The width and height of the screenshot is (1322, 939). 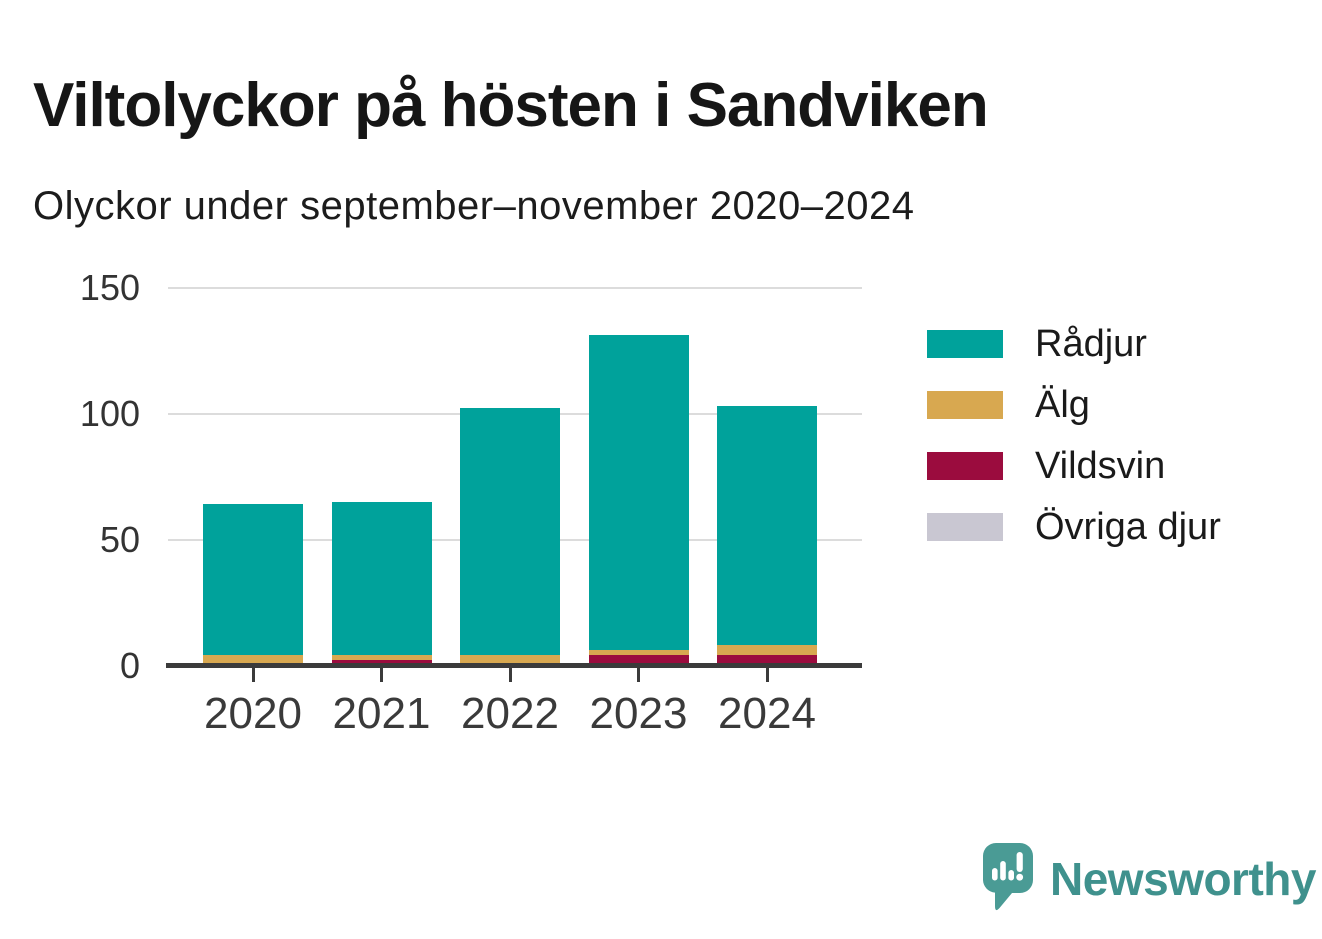 I want to click on bar-segment-vildsvin-2024, so click(x=767, y=660).